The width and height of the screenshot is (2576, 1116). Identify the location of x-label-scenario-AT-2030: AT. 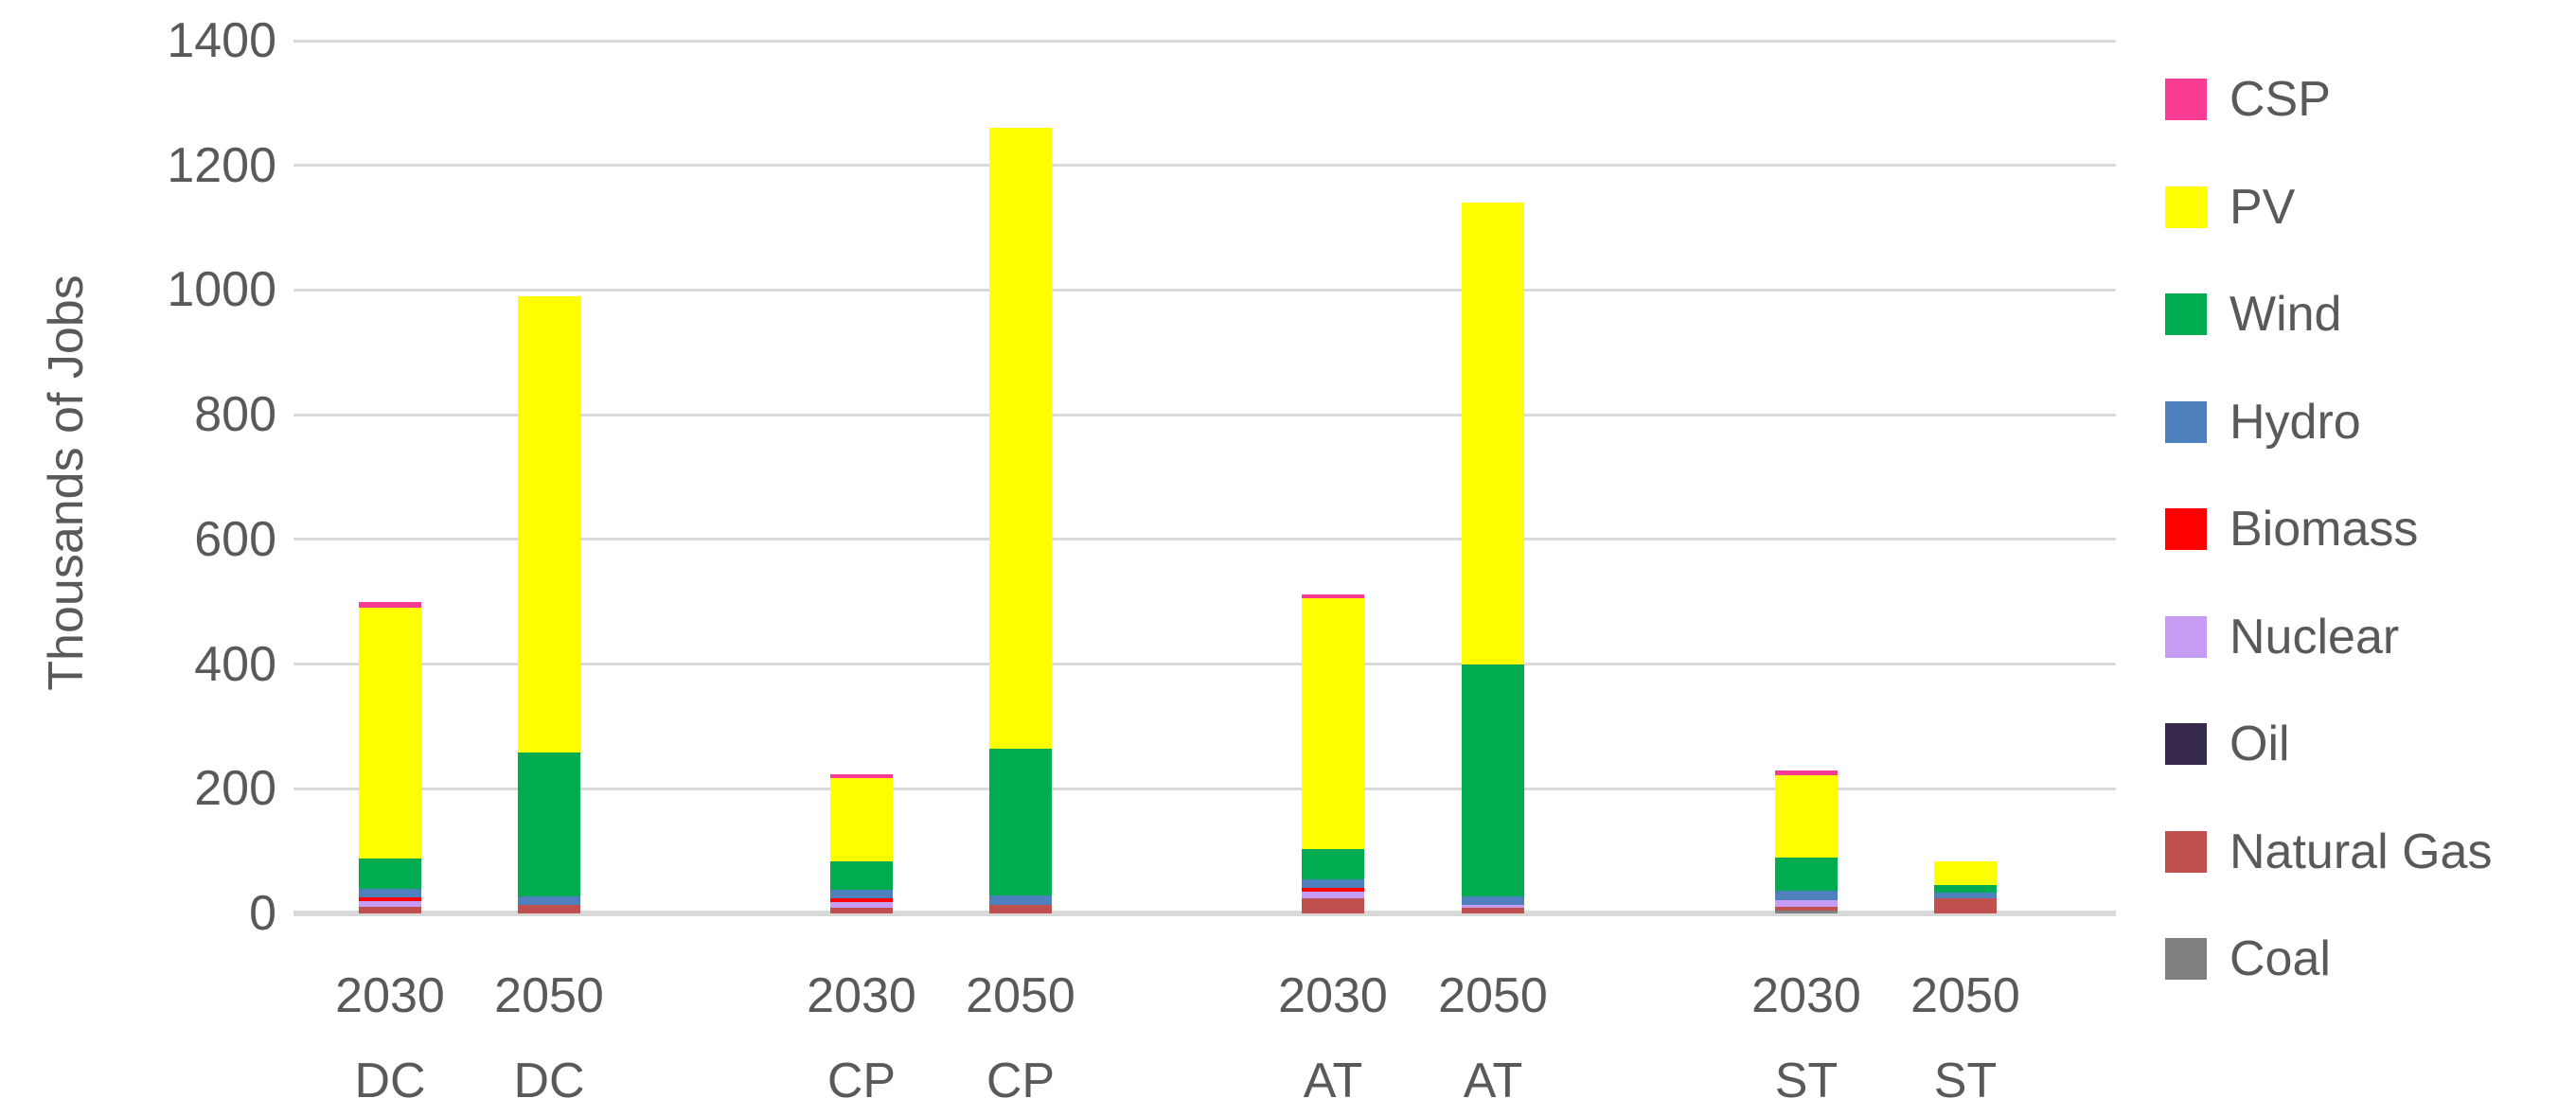
(1333, 1081).